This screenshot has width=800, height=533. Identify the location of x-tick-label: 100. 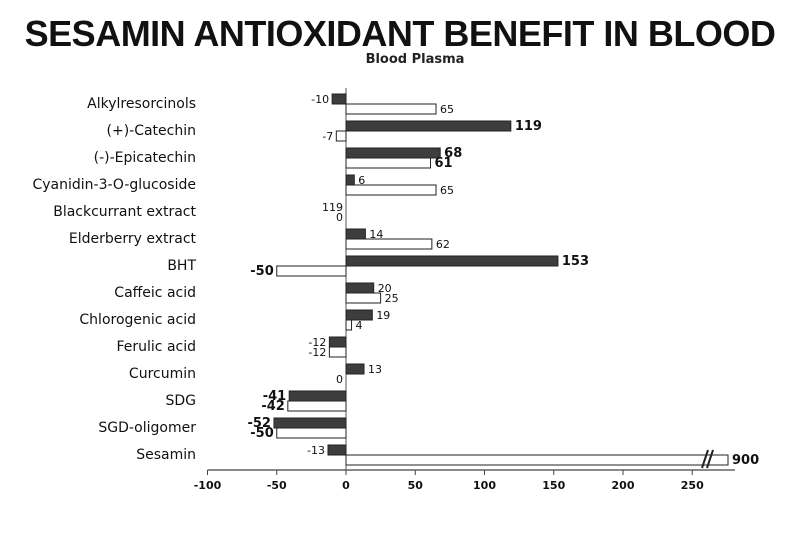
(484, 485).